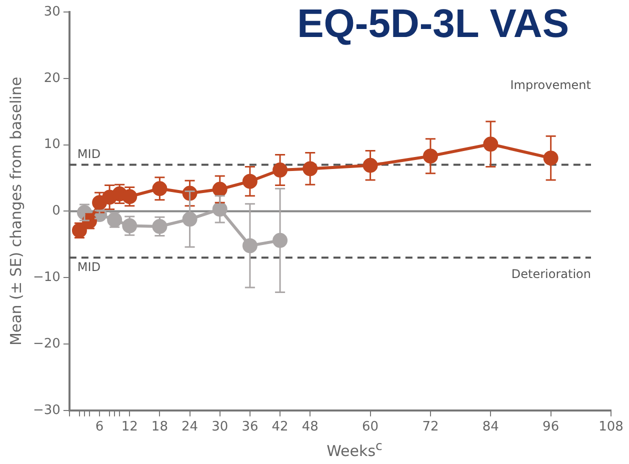 This screenshot has width=629, height=464. Describe the element at coordinates (551, 427) in the screenshot. I see `x-tick-label: 96` at that location.